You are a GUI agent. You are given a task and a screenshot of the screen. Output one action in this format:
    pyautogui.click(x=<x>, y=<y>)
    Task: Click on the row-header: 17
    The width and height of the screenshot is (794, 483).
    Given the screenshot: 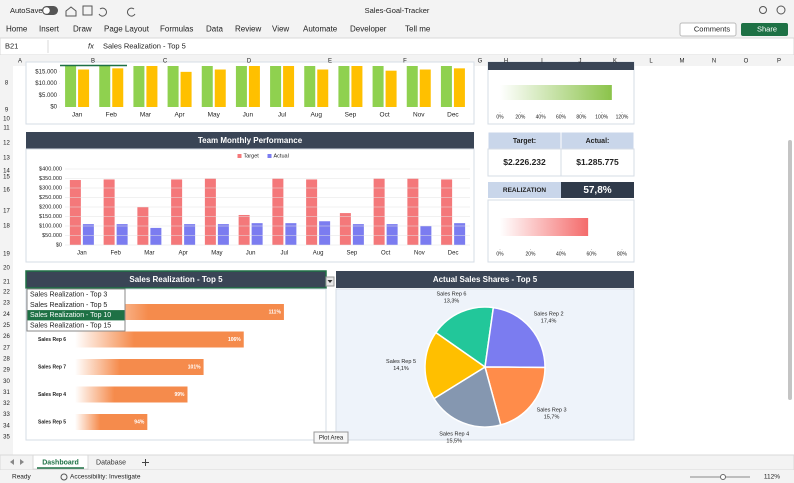 What is the action you would take?
    pyautogui.click(x=6, y=212)
    